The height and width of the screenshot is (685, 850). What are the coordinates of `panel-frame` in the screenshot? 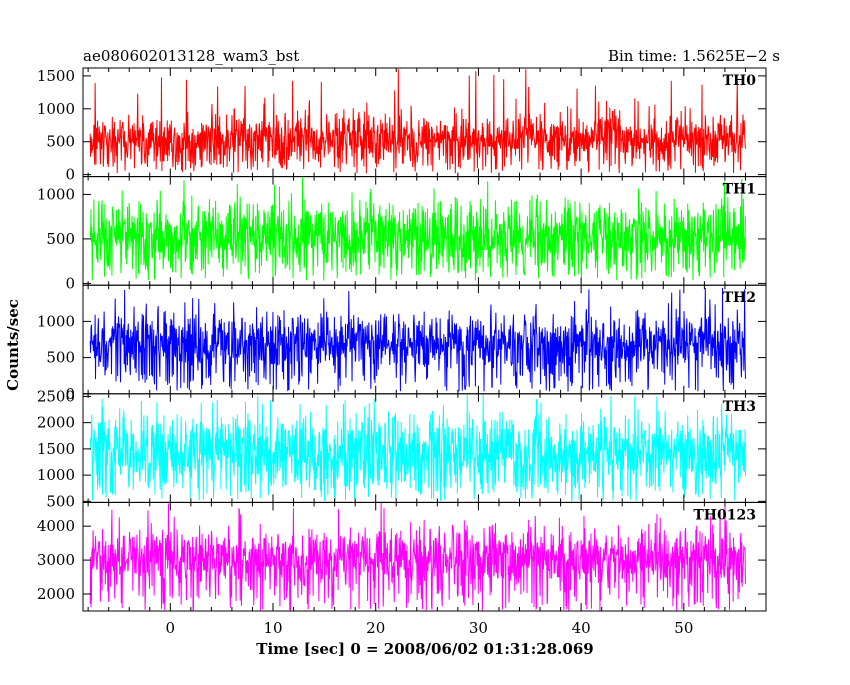 It's located at (424, 556).